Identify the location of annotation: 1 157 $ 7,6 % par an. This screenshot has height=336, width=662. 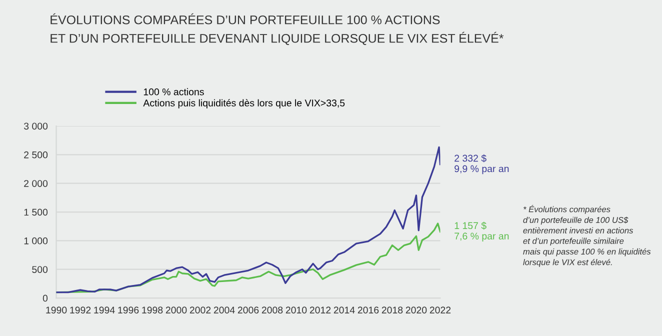
(481, 232).